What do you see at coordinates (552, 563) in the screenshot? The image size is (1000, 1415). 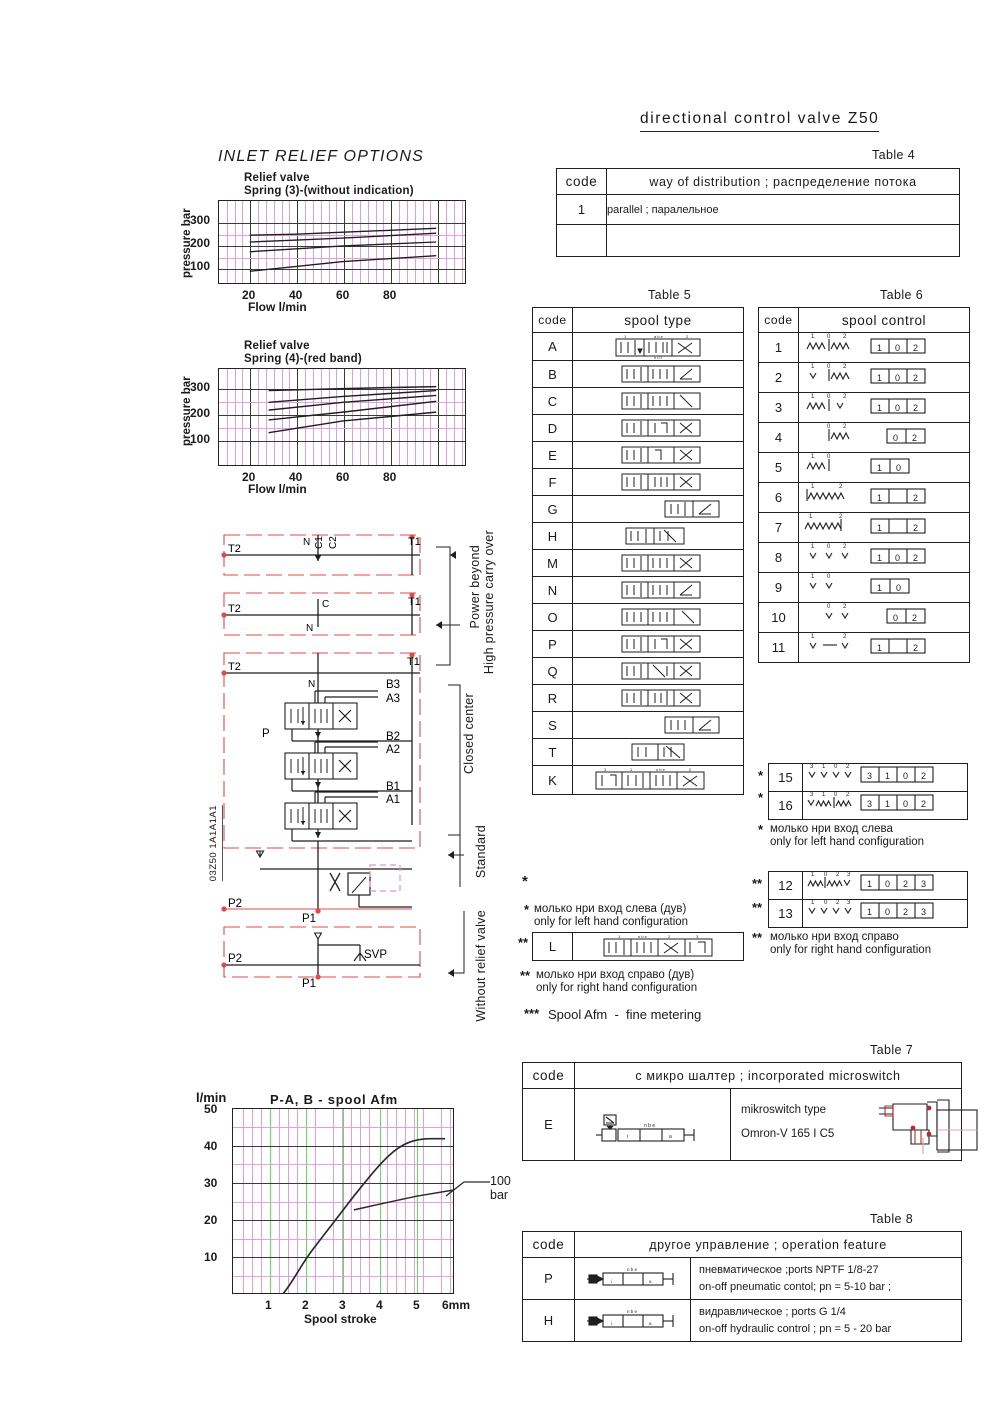 I see `table5-code-M: M` at bounding box center [552, 563].